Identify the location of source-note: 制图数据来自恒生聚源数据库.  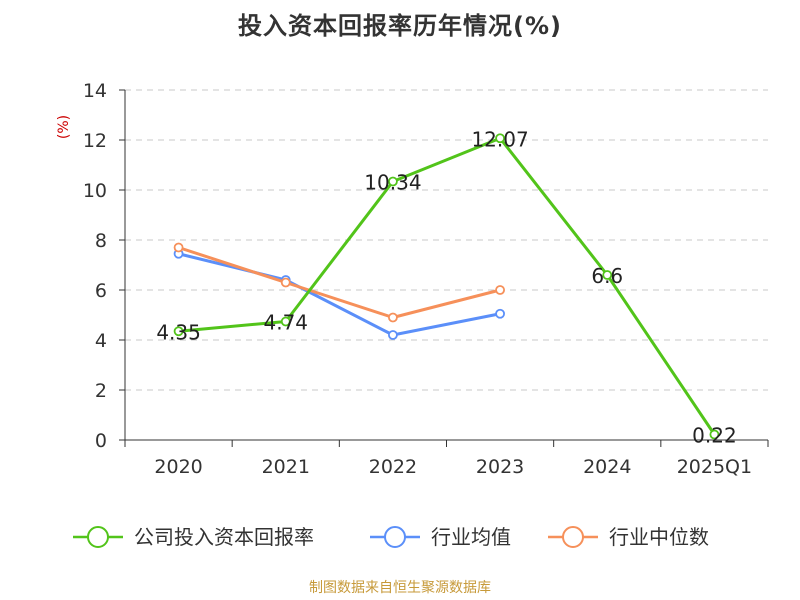
(400, 588).